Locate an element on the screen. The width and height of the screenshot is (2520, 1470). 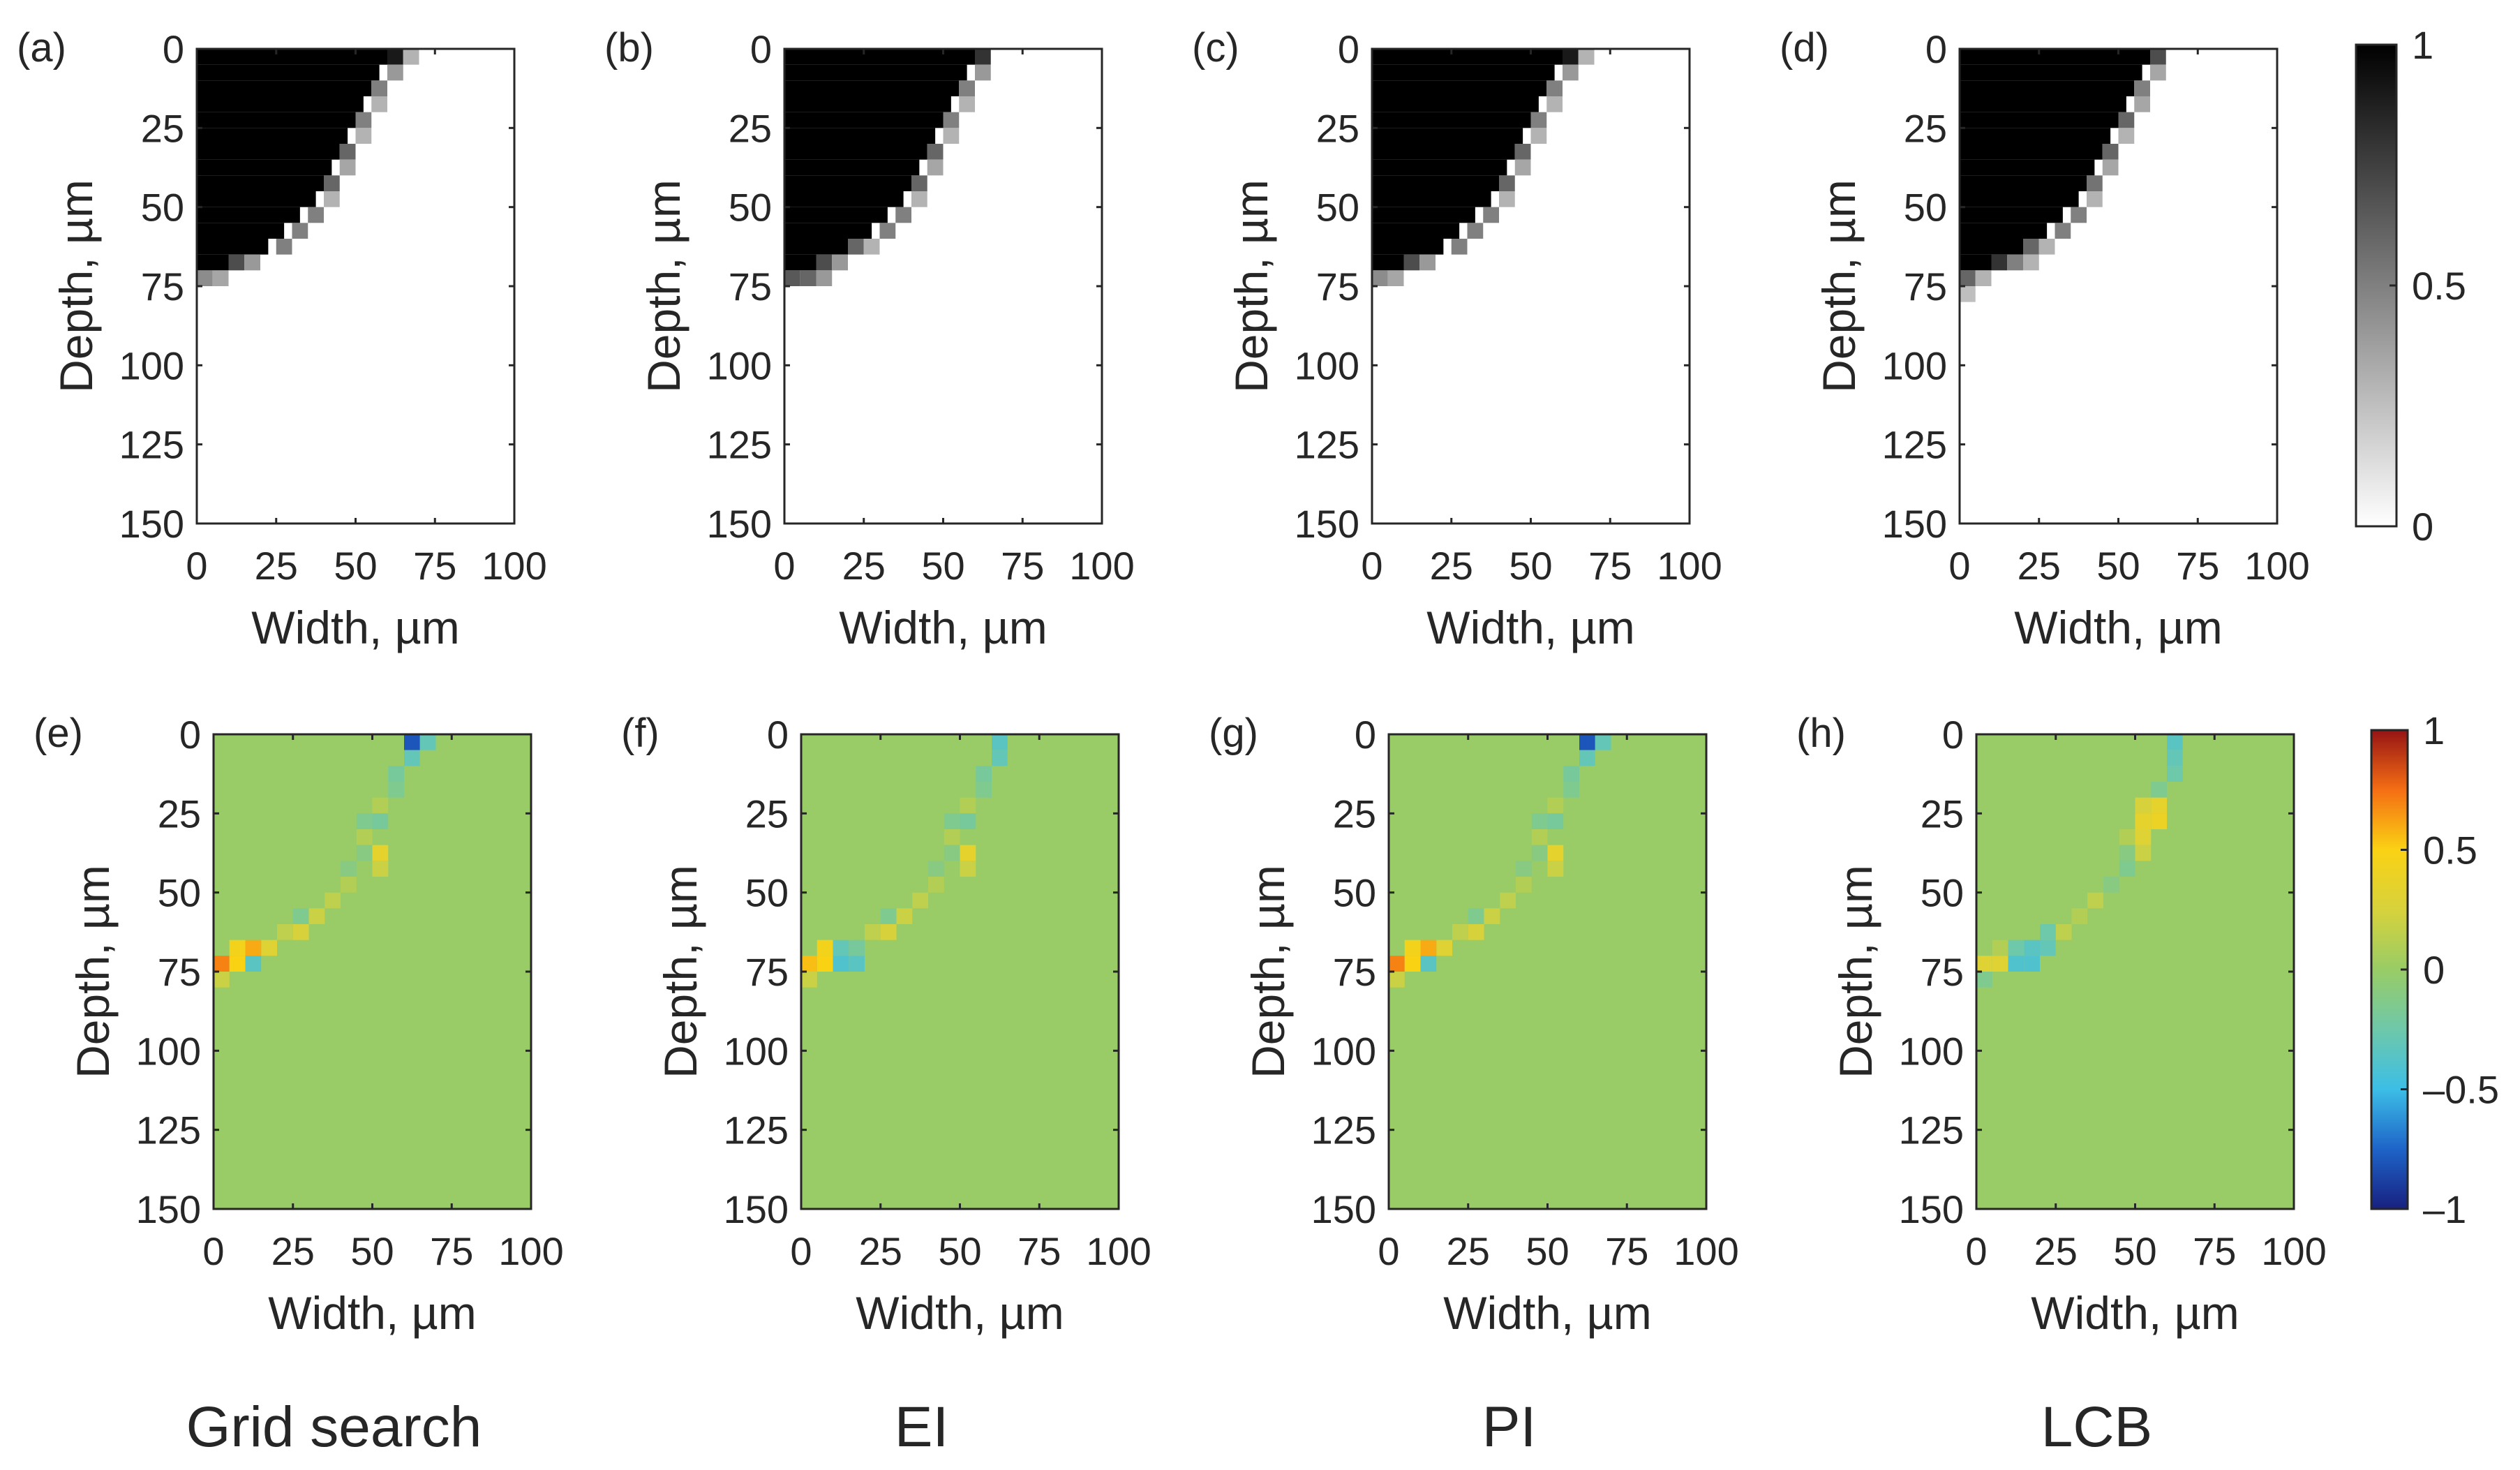
panel-label: (d) is located at coordinates (1805, 47).